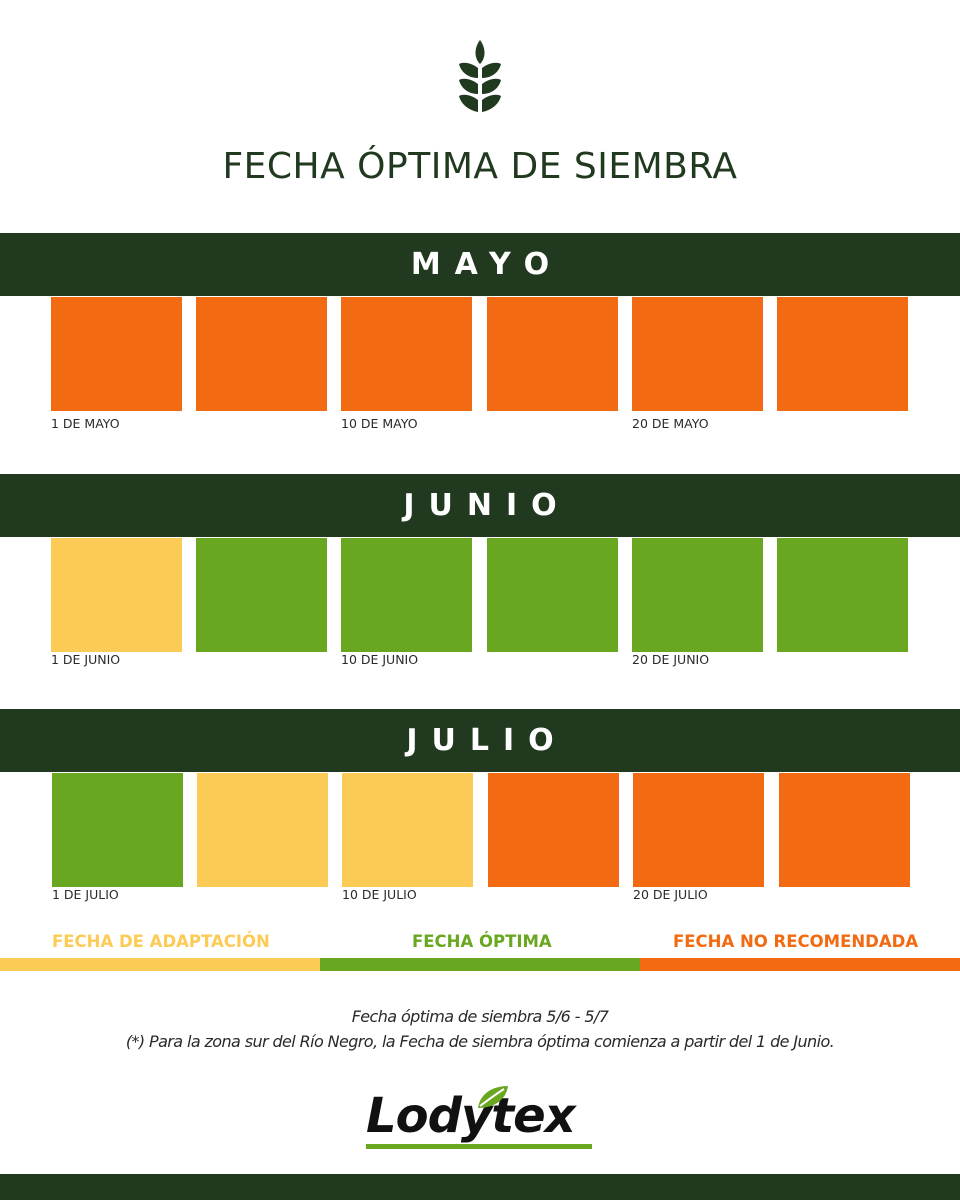  Describe the element at coordinates (800, 964) in the screenshot. I see `legend-bar-no-recomendada` at that location.